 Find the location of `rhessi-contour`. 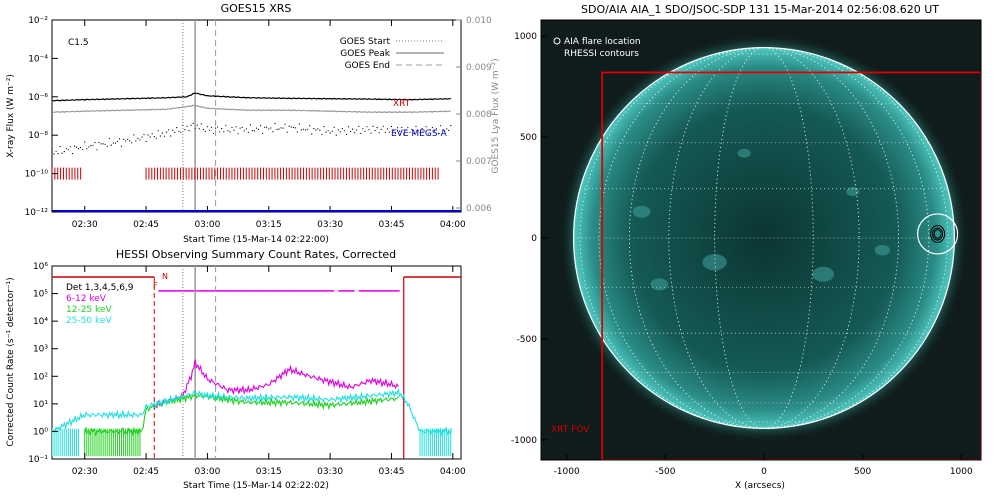

rhessi-contour is located at coordinates (938, 234).